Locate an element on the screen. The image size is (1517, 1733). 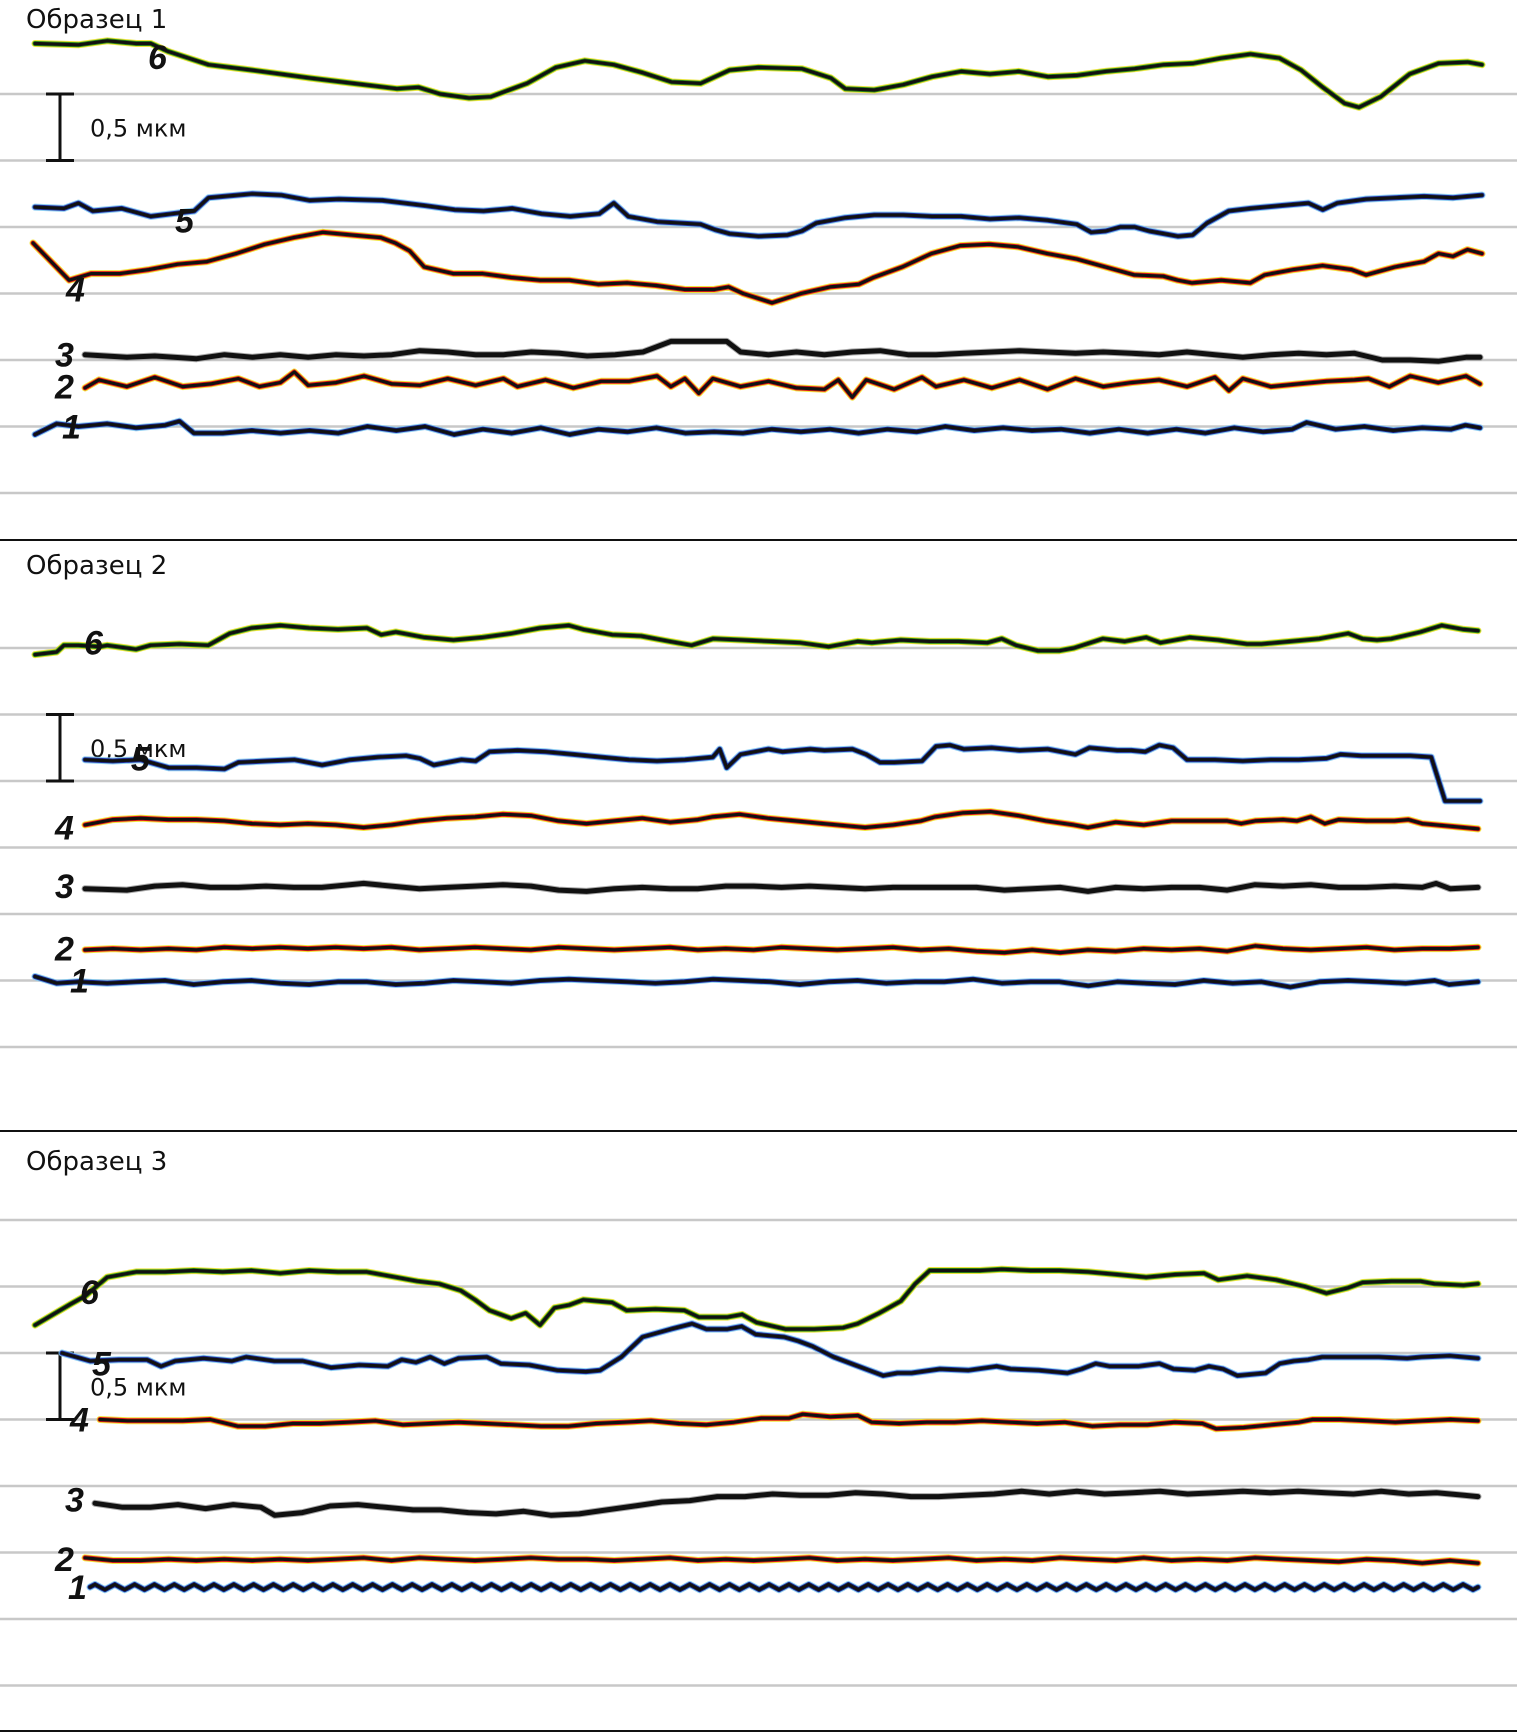
panel-title: Образец 1 is located at coordinates (96, 20).